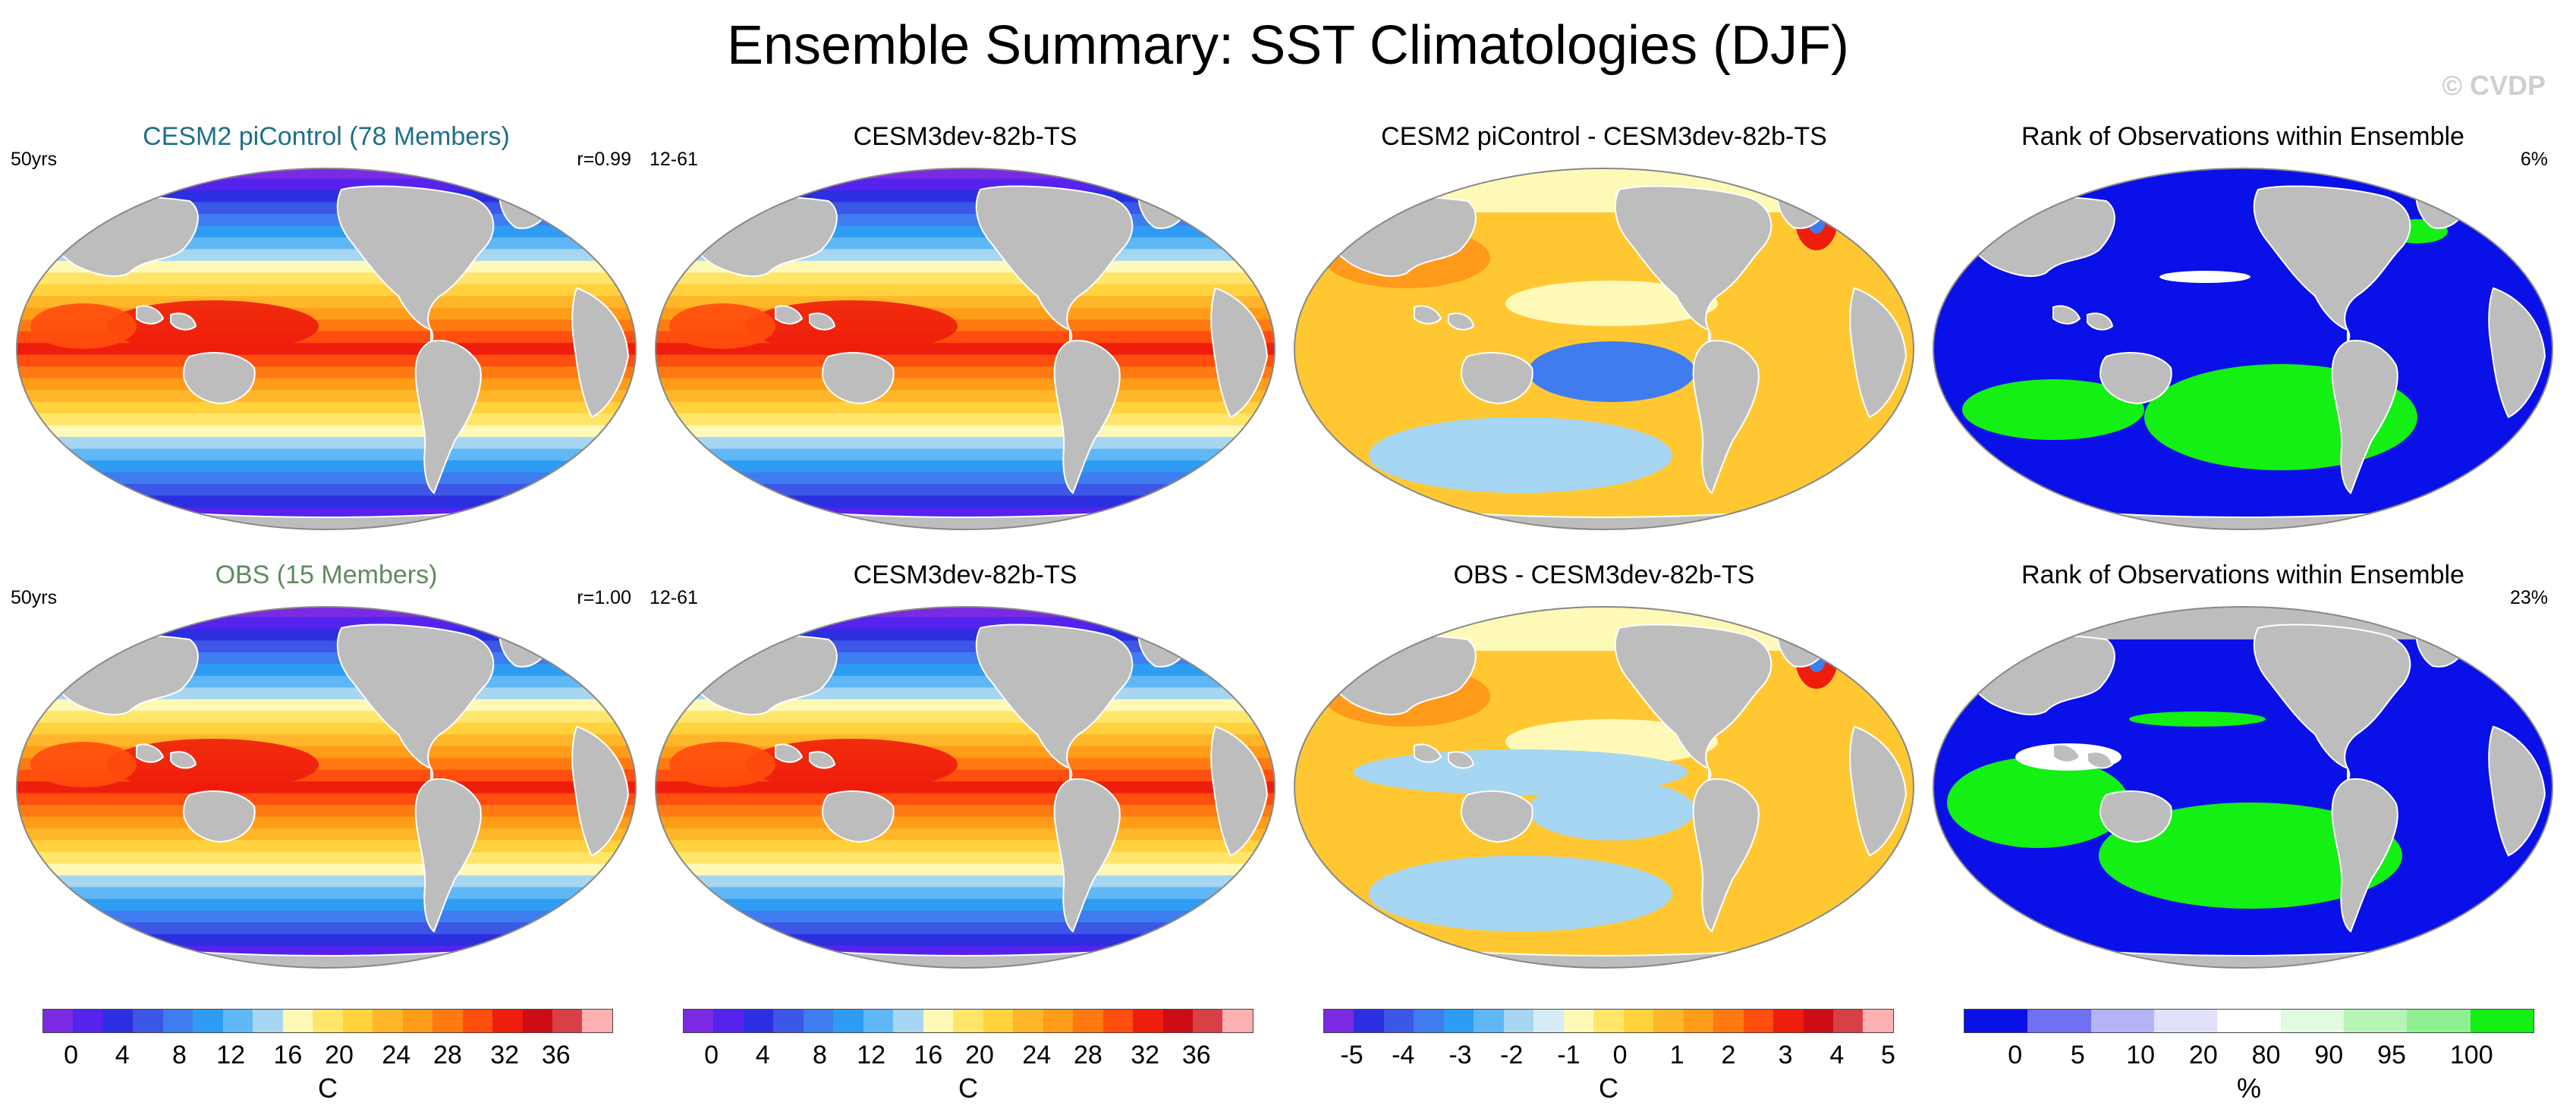  What do you see at coordinates (2077, 1055) in the screenshot?
I see `colorbar-tick-label: 5` at bounding box center [2077, 1055].